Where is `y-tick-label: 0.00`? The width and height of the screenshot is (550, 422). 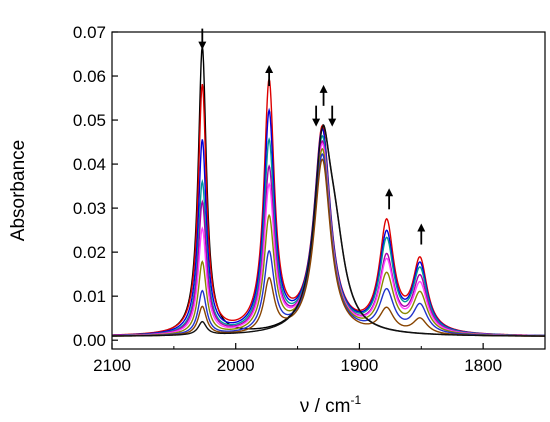 y-tick-label: 0.00 is located at coordinates (89, 340).